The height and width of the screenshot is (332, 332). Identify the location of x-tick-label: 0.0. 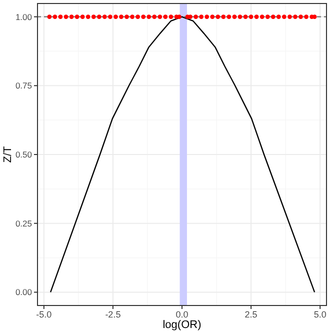
(182, 314).